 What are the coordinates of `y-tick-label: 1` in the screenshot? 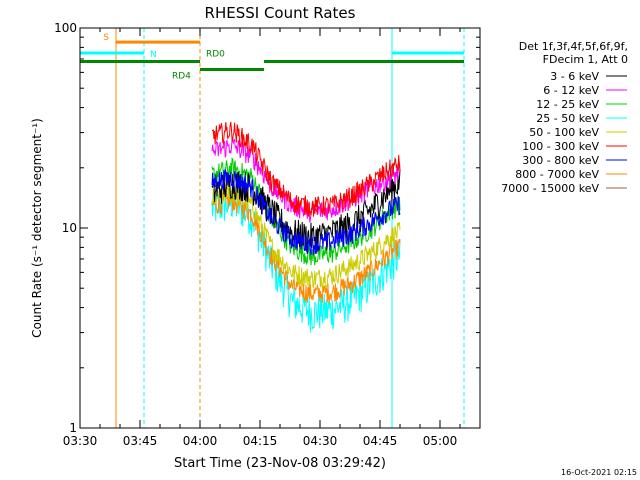 It's located at (73, 428).